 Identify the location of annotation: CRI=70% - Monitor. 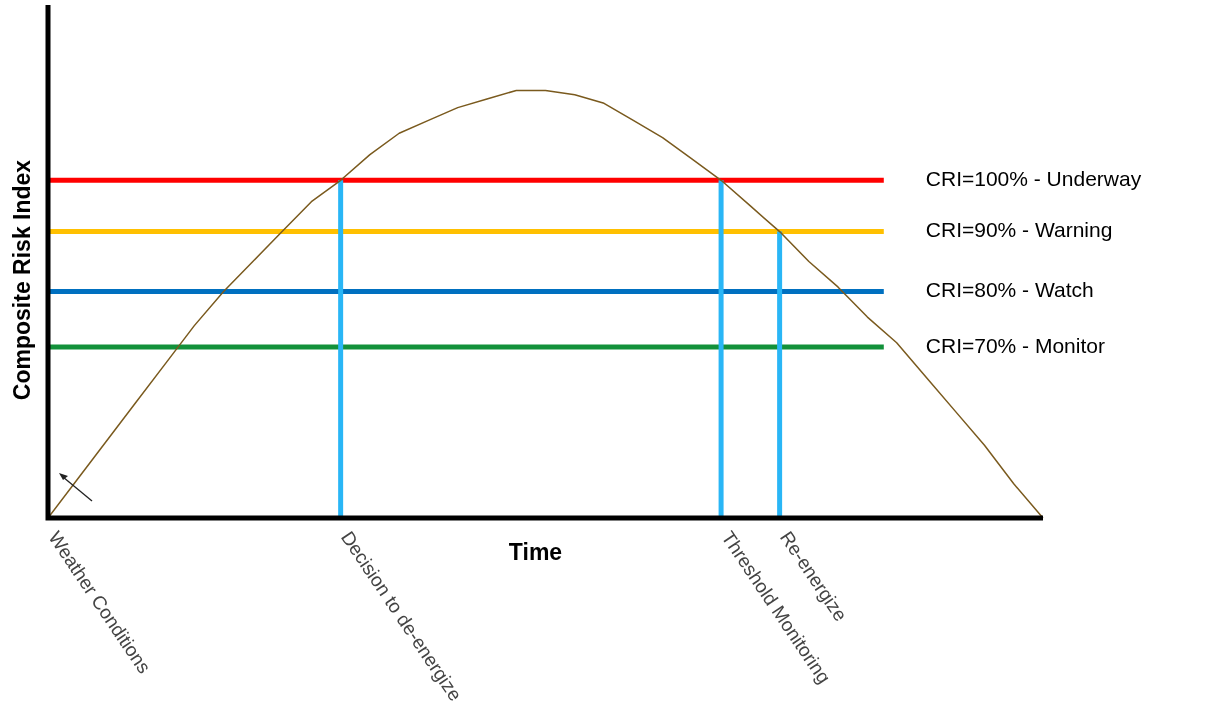
(1015, 345).